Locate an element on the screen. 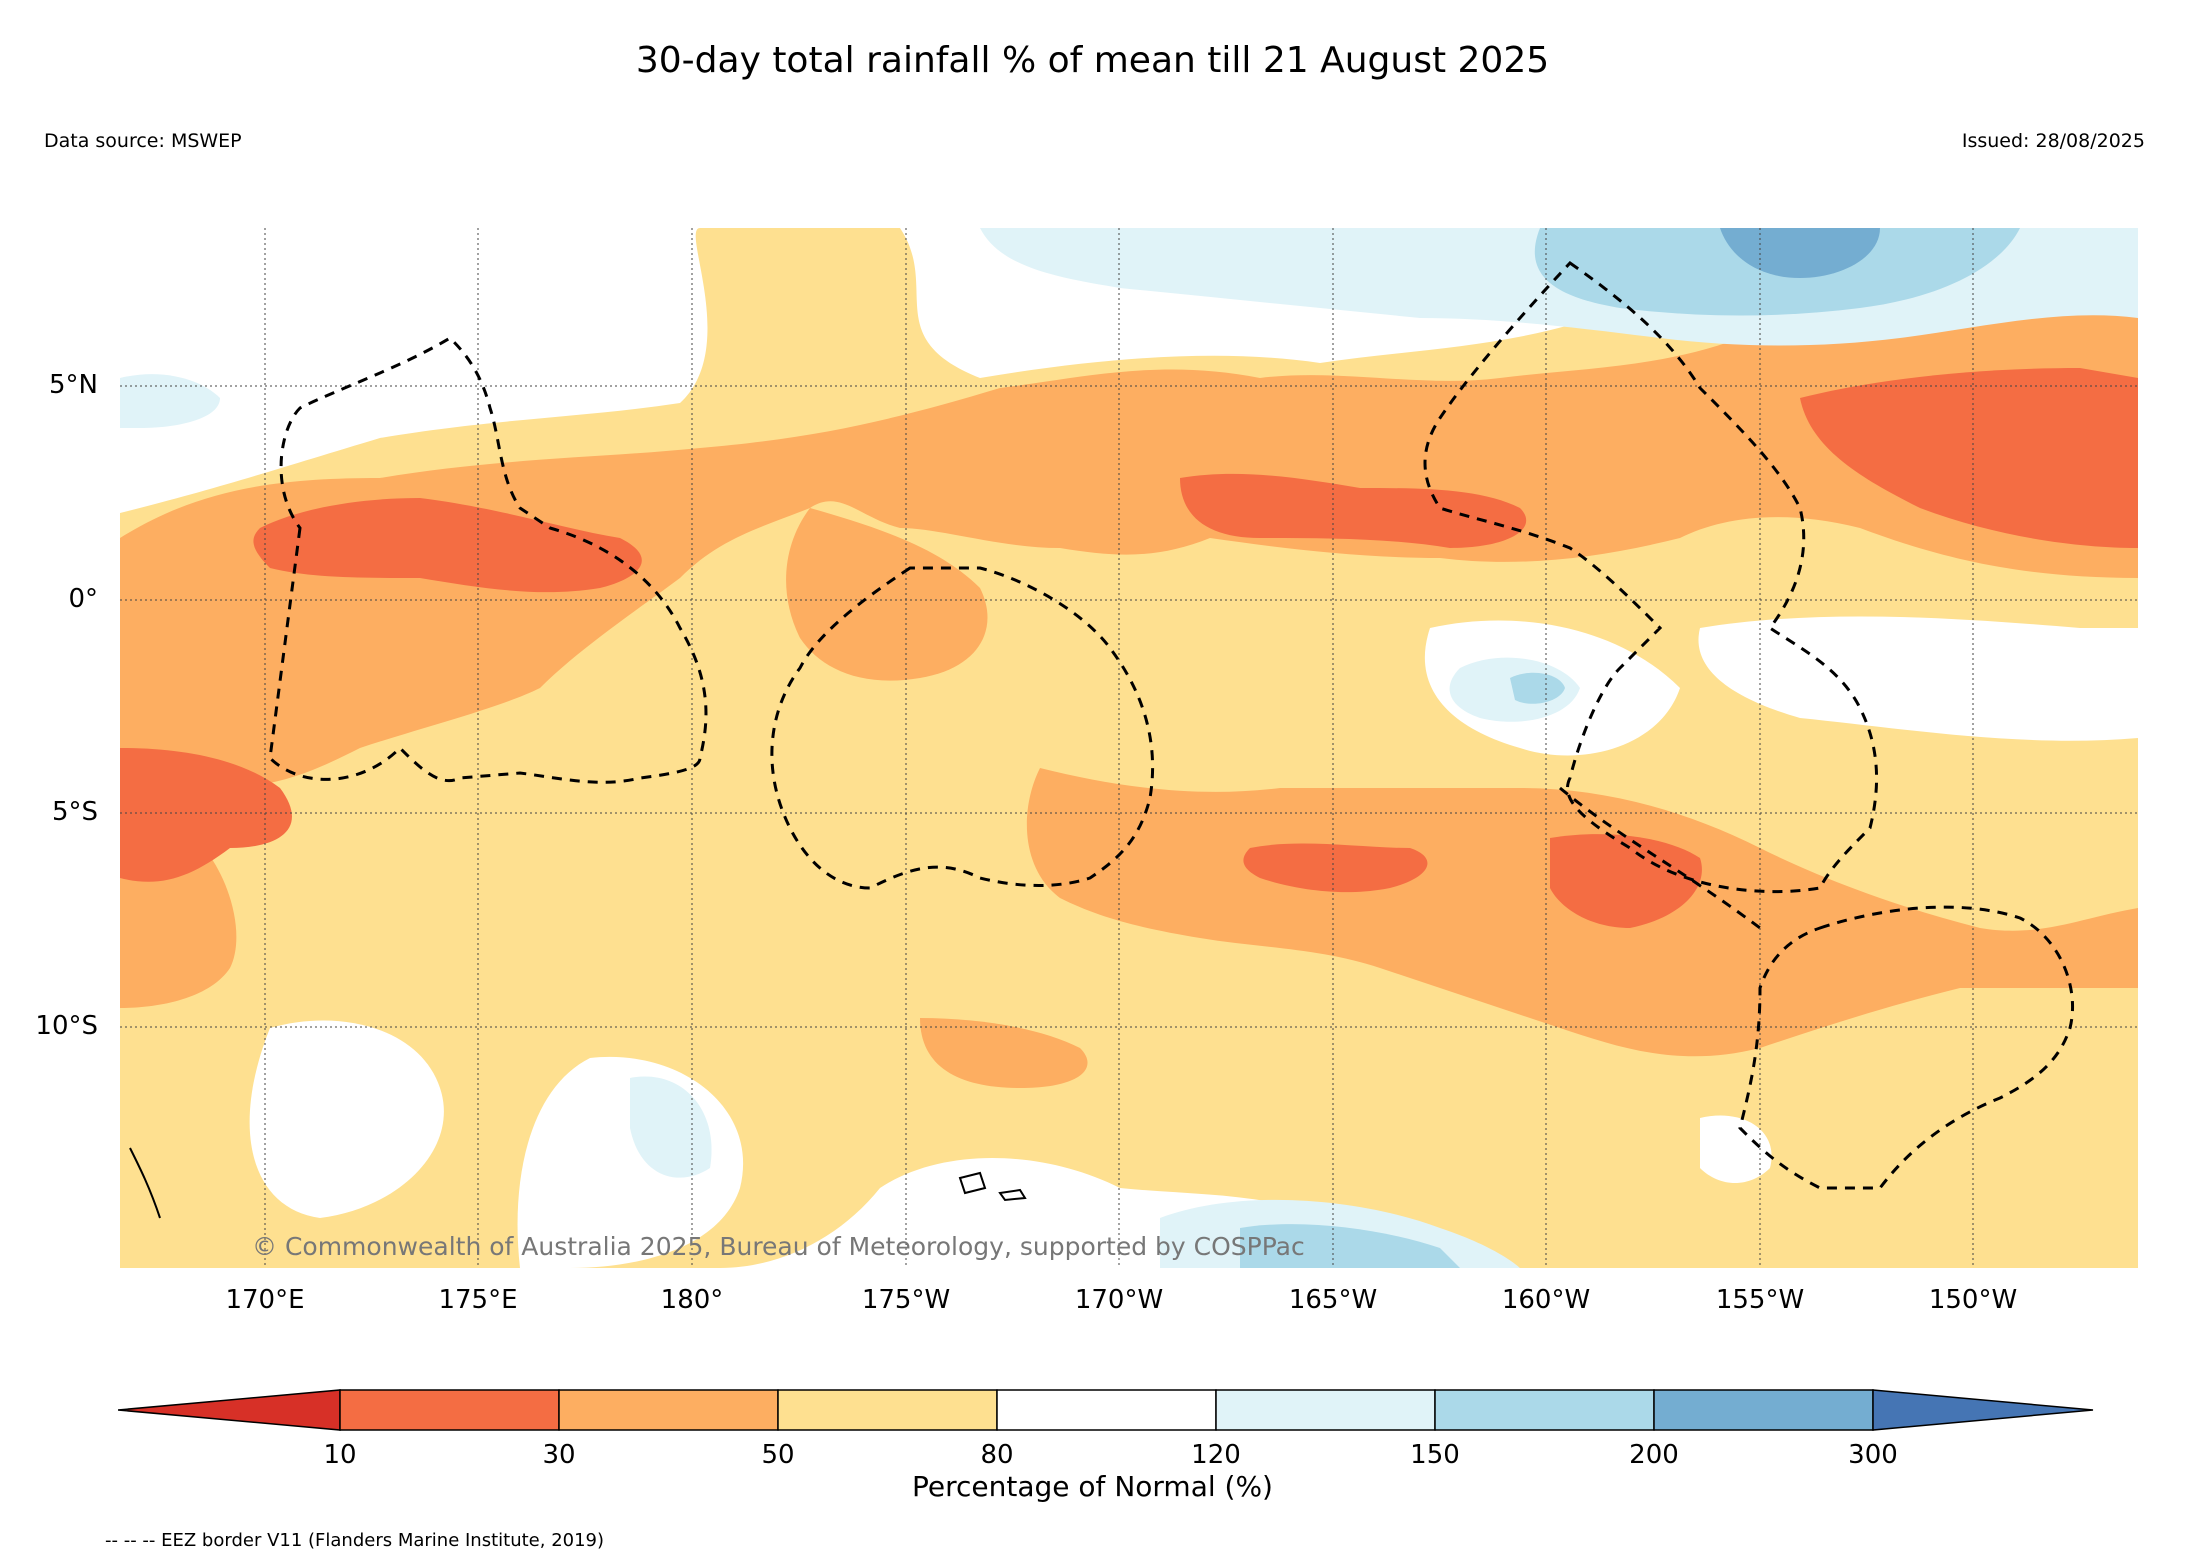  lon-label-170e: 170°E is located at coordinates (265, 1300).